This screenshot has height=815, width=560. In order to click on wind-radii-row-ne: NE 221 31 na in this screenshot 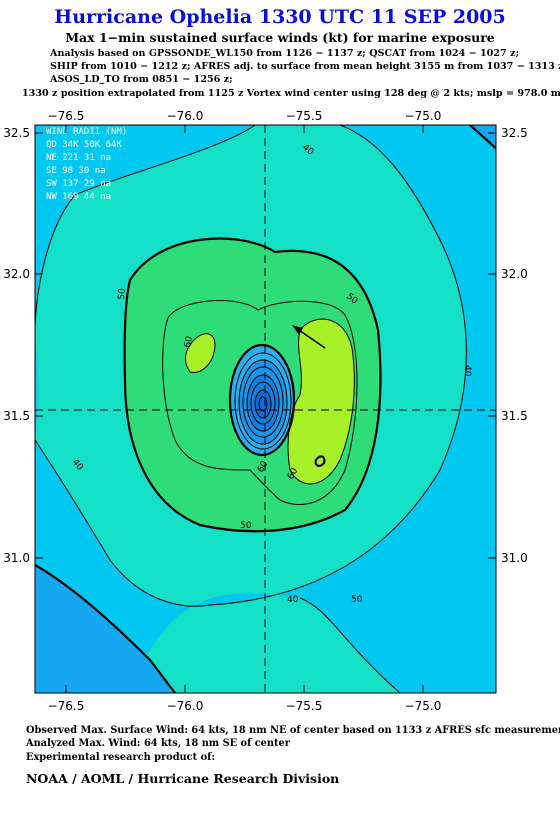, I will do `click(78, 158)`.